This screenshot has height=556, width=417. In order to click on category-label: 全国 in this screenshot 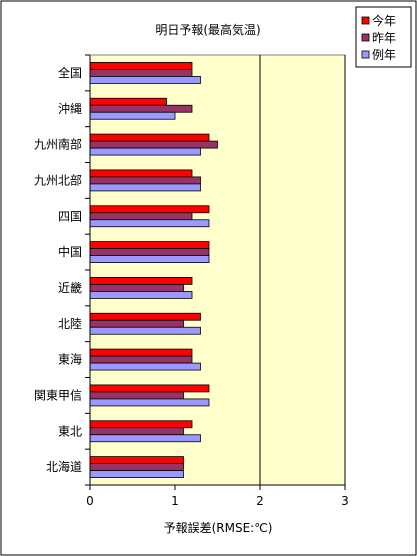, I will do `click(70, 72)`.